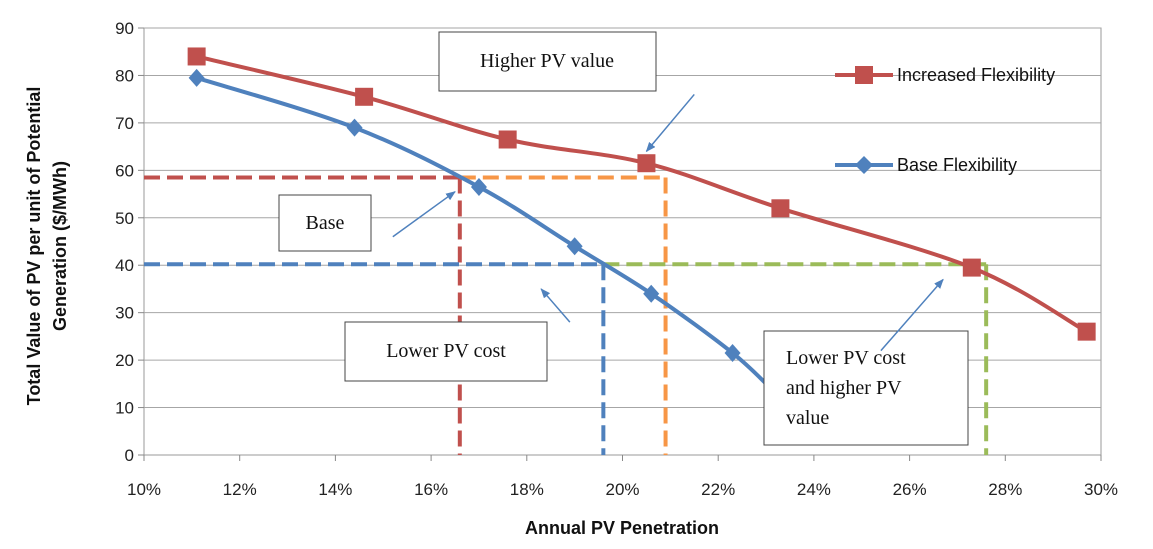 This screenshot has width=1153, height=549. I want to click on y-tick-label: 90, so click(124, 28).